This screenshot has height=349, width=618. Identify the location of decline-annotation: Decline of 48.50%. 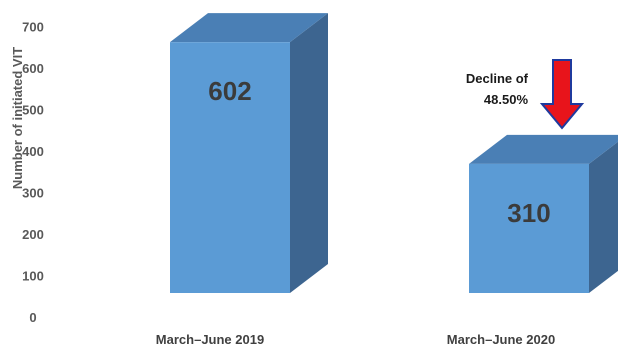
(525, 94).